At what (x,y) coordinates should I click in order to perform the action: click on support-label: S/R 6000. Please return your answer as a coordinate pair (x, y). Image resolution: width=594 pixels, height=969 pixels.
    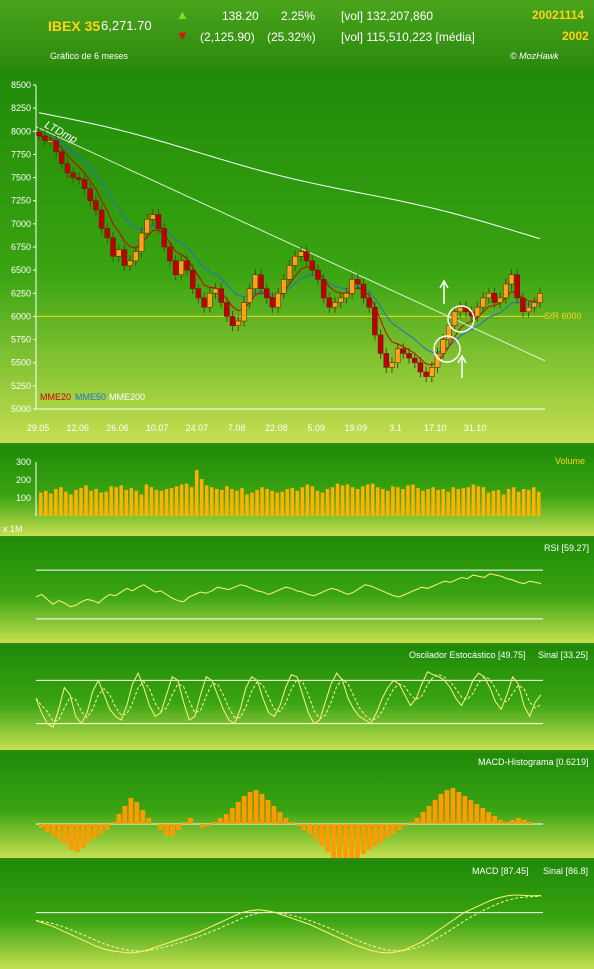
    Looking at the image, I should click on (563, 316).